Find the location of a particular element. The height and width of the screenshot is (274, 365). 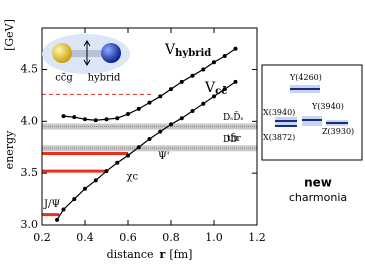

antiquark is located at coordinates (111, 53).